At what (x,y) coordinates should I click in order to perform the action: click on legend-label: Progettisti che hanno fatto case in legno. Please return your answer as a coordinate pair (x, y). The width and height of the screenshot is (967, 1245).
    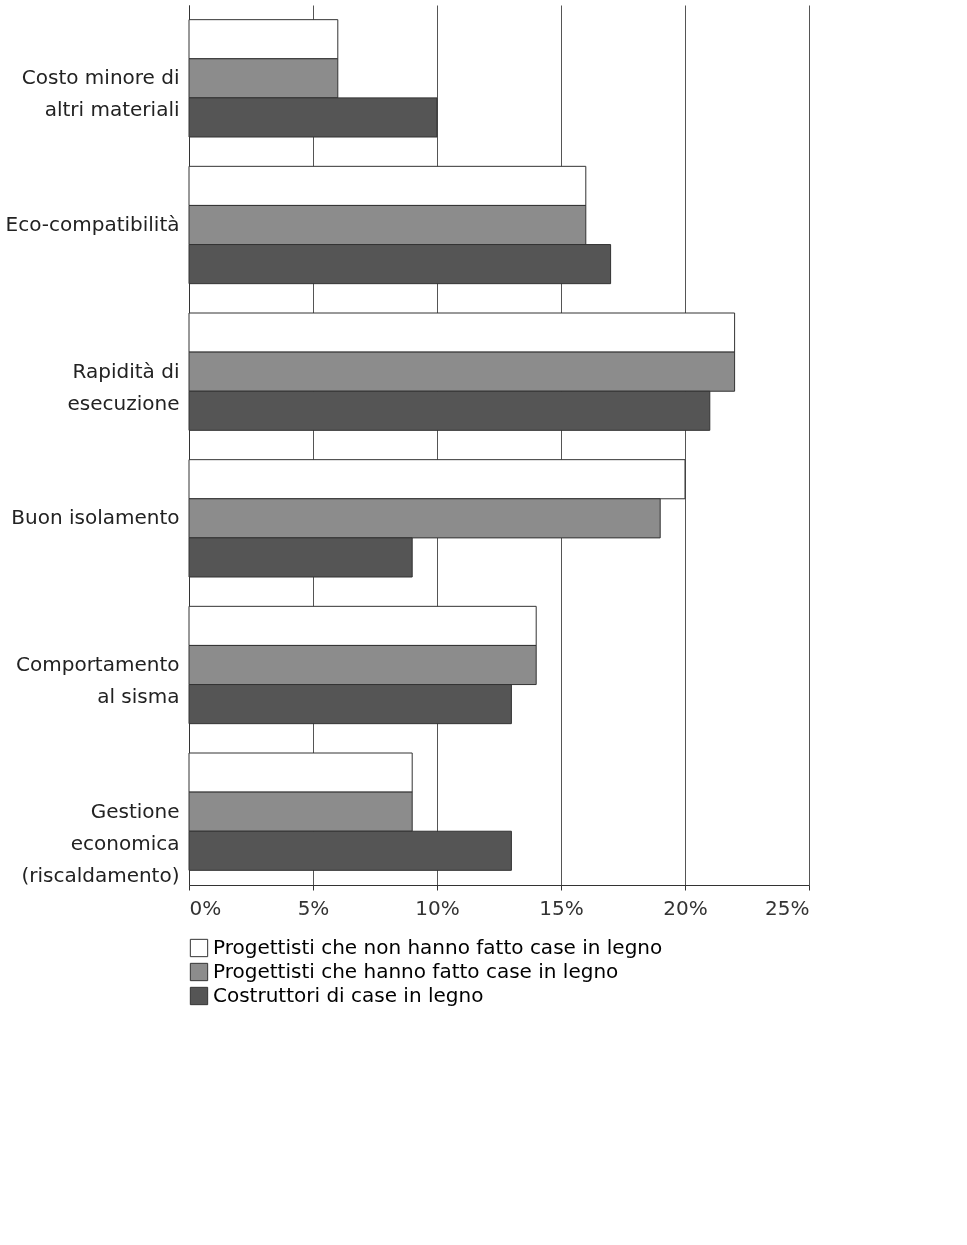
    Looking at the image, I should click on (416, 971).